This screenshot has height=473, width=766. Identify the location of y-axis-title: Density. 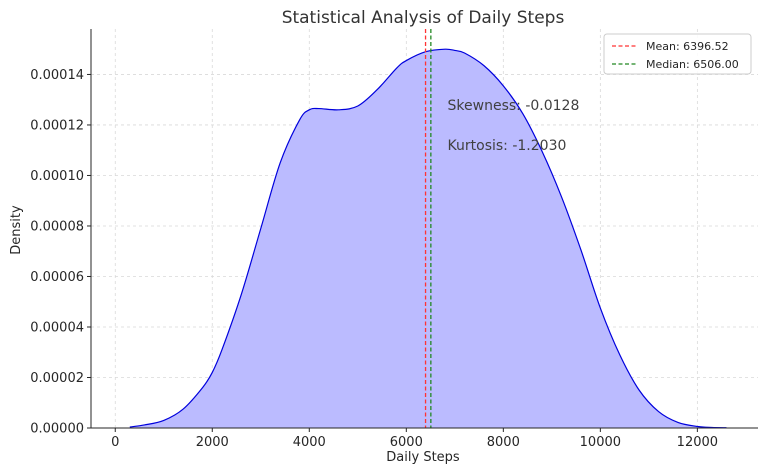
(16, 230).